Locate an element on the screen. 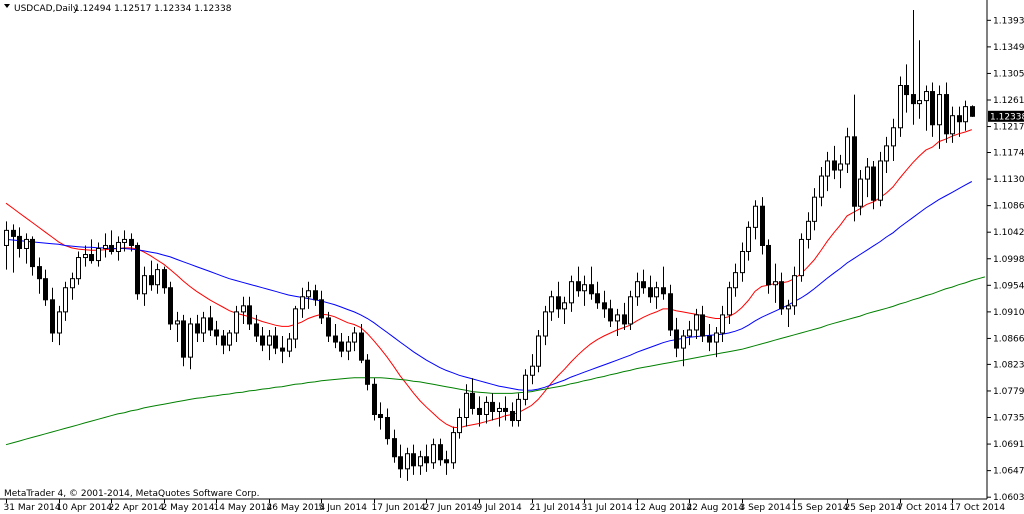 This screenshot has width=1024, height=514. price-tag-text: 1.12338 is located at coordinates (1007, 117).